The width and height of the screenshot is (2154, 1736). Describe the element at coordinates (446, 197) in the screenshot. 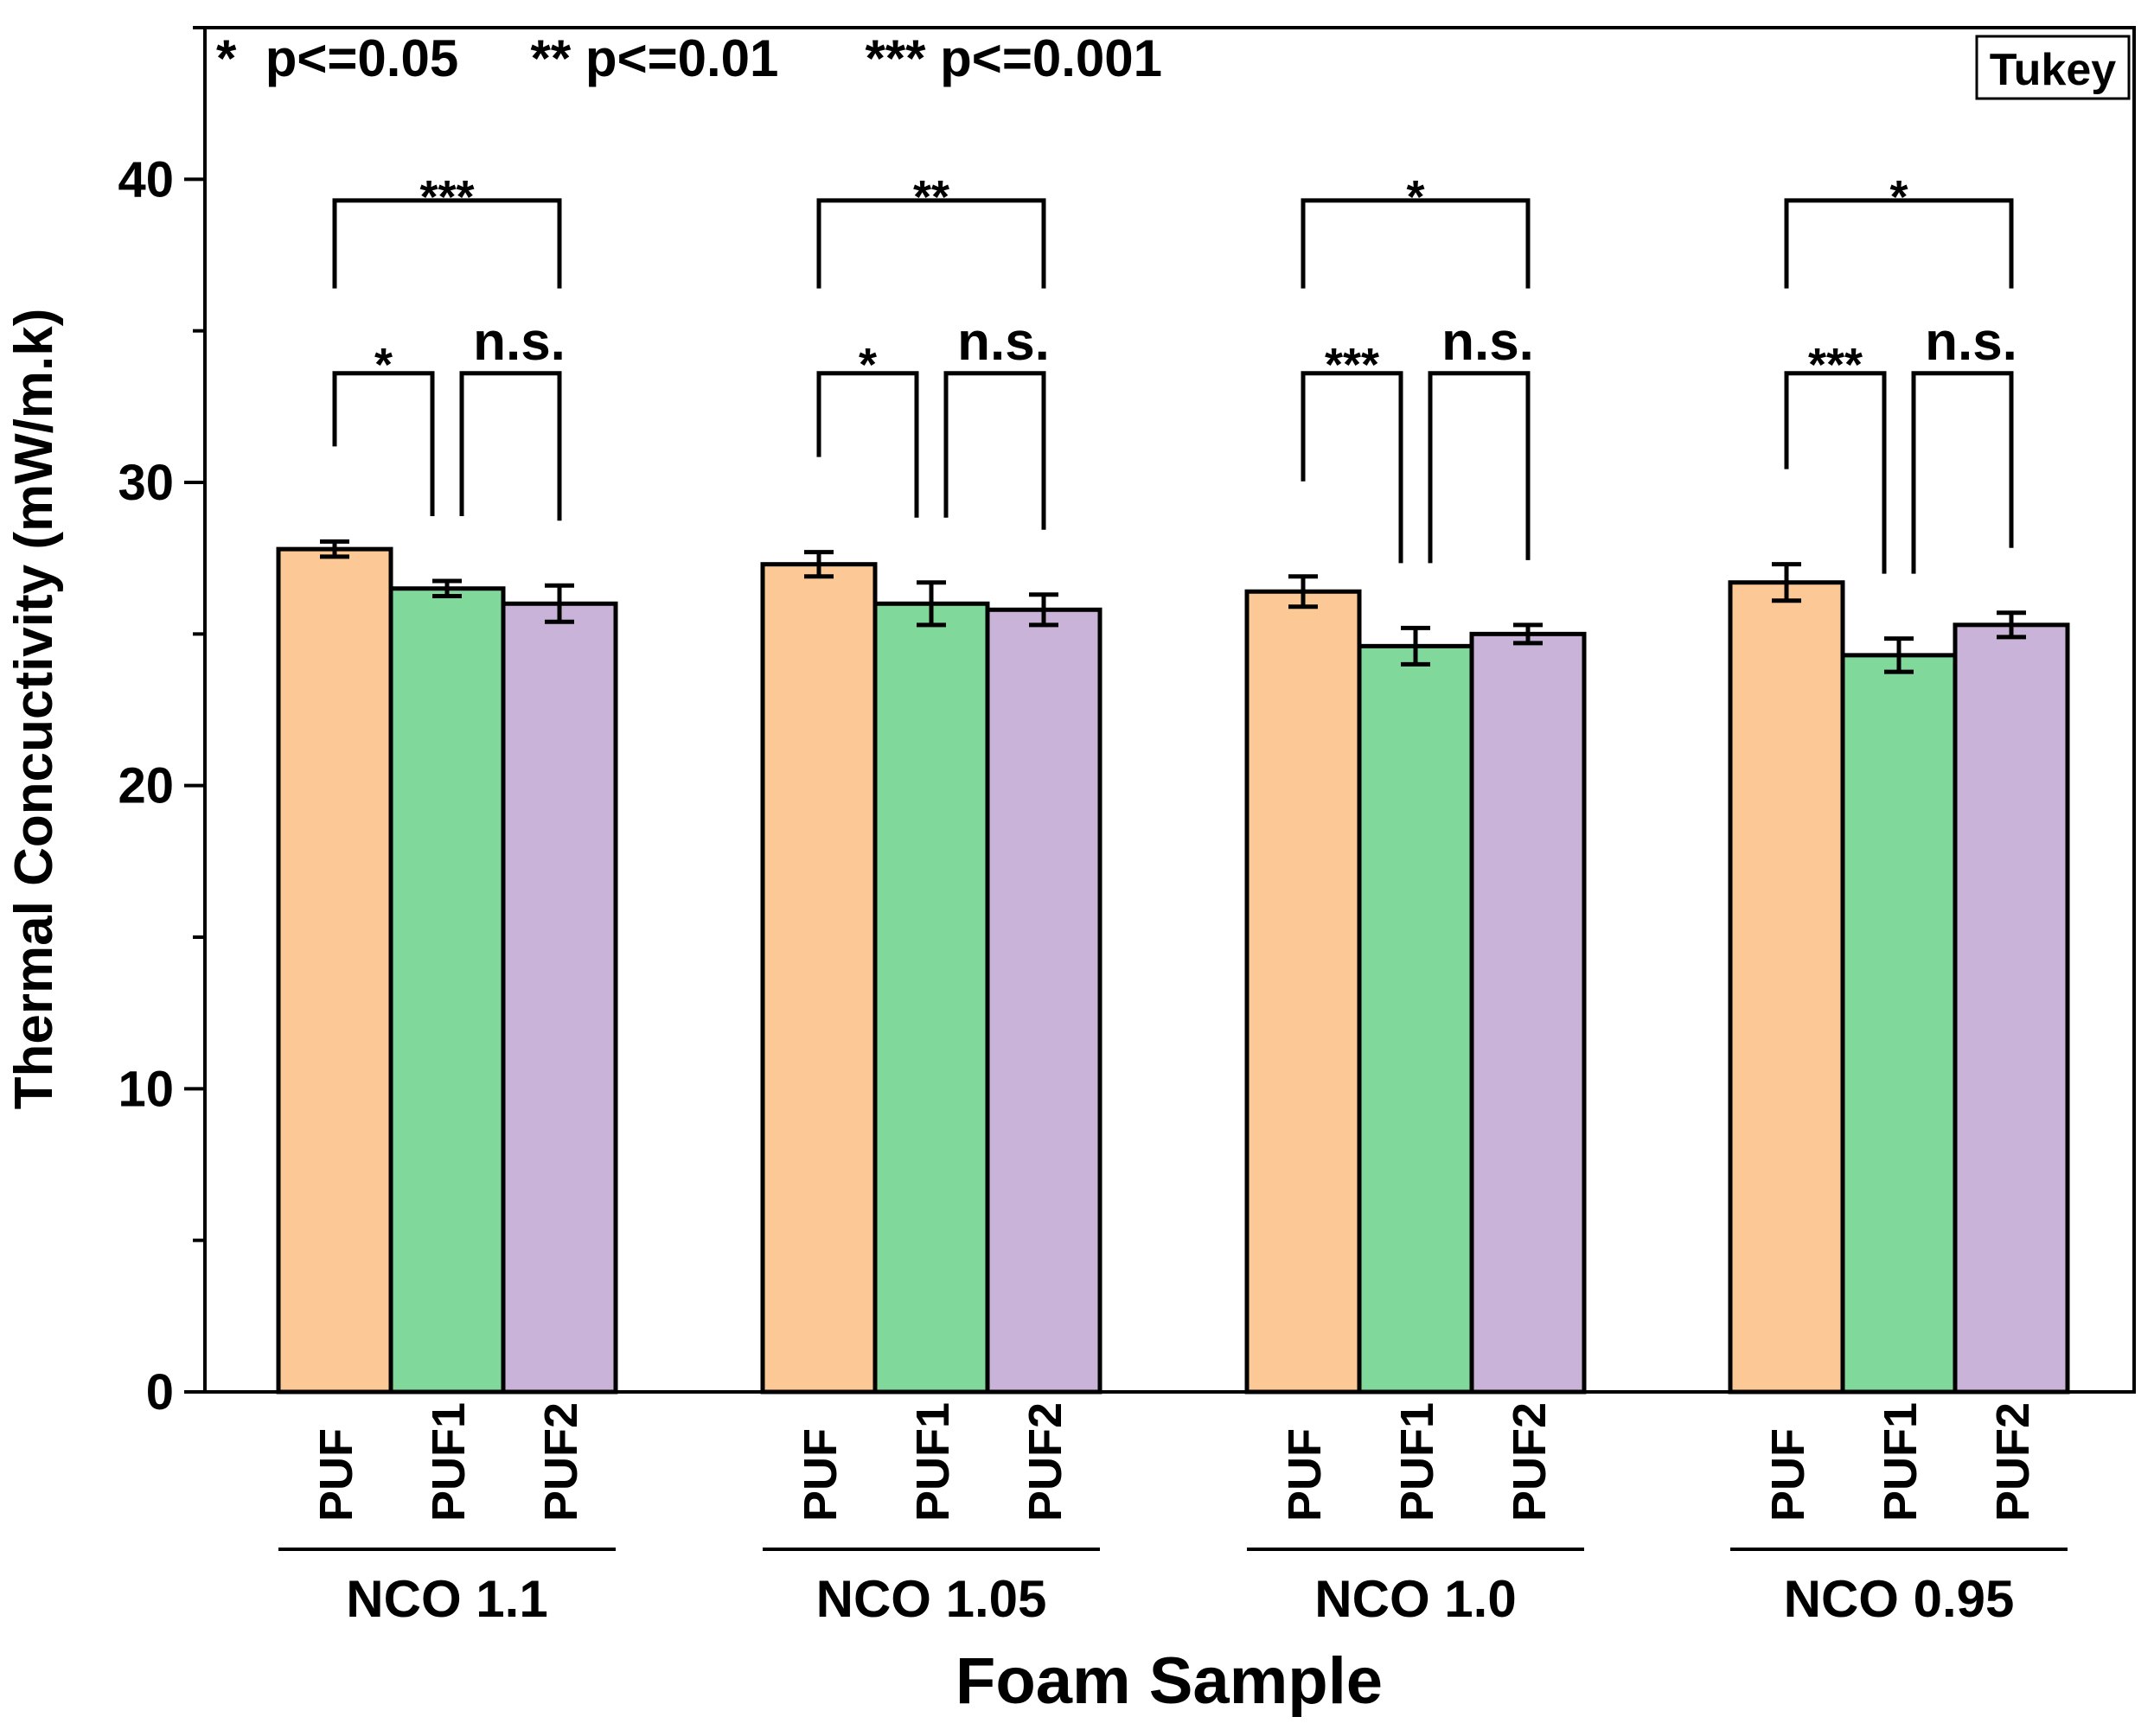

I see `significance-label-outer: ***` at that location.